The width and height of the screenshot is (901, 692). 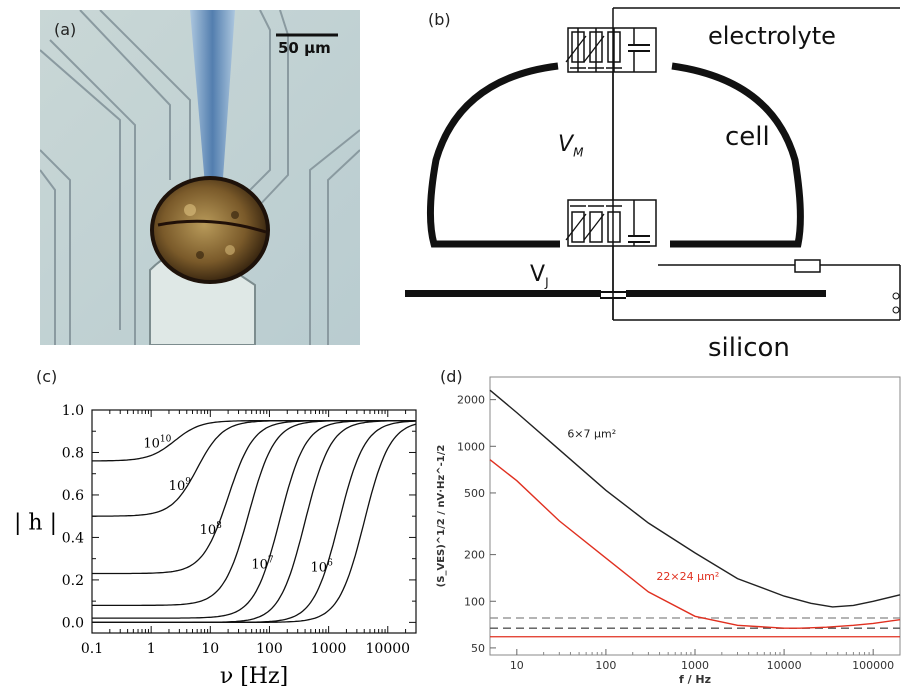 What do you see at coordinates (478, 648) in the screenshot?
I see `y-tick-label: 50` at bounding box center [478, 648].